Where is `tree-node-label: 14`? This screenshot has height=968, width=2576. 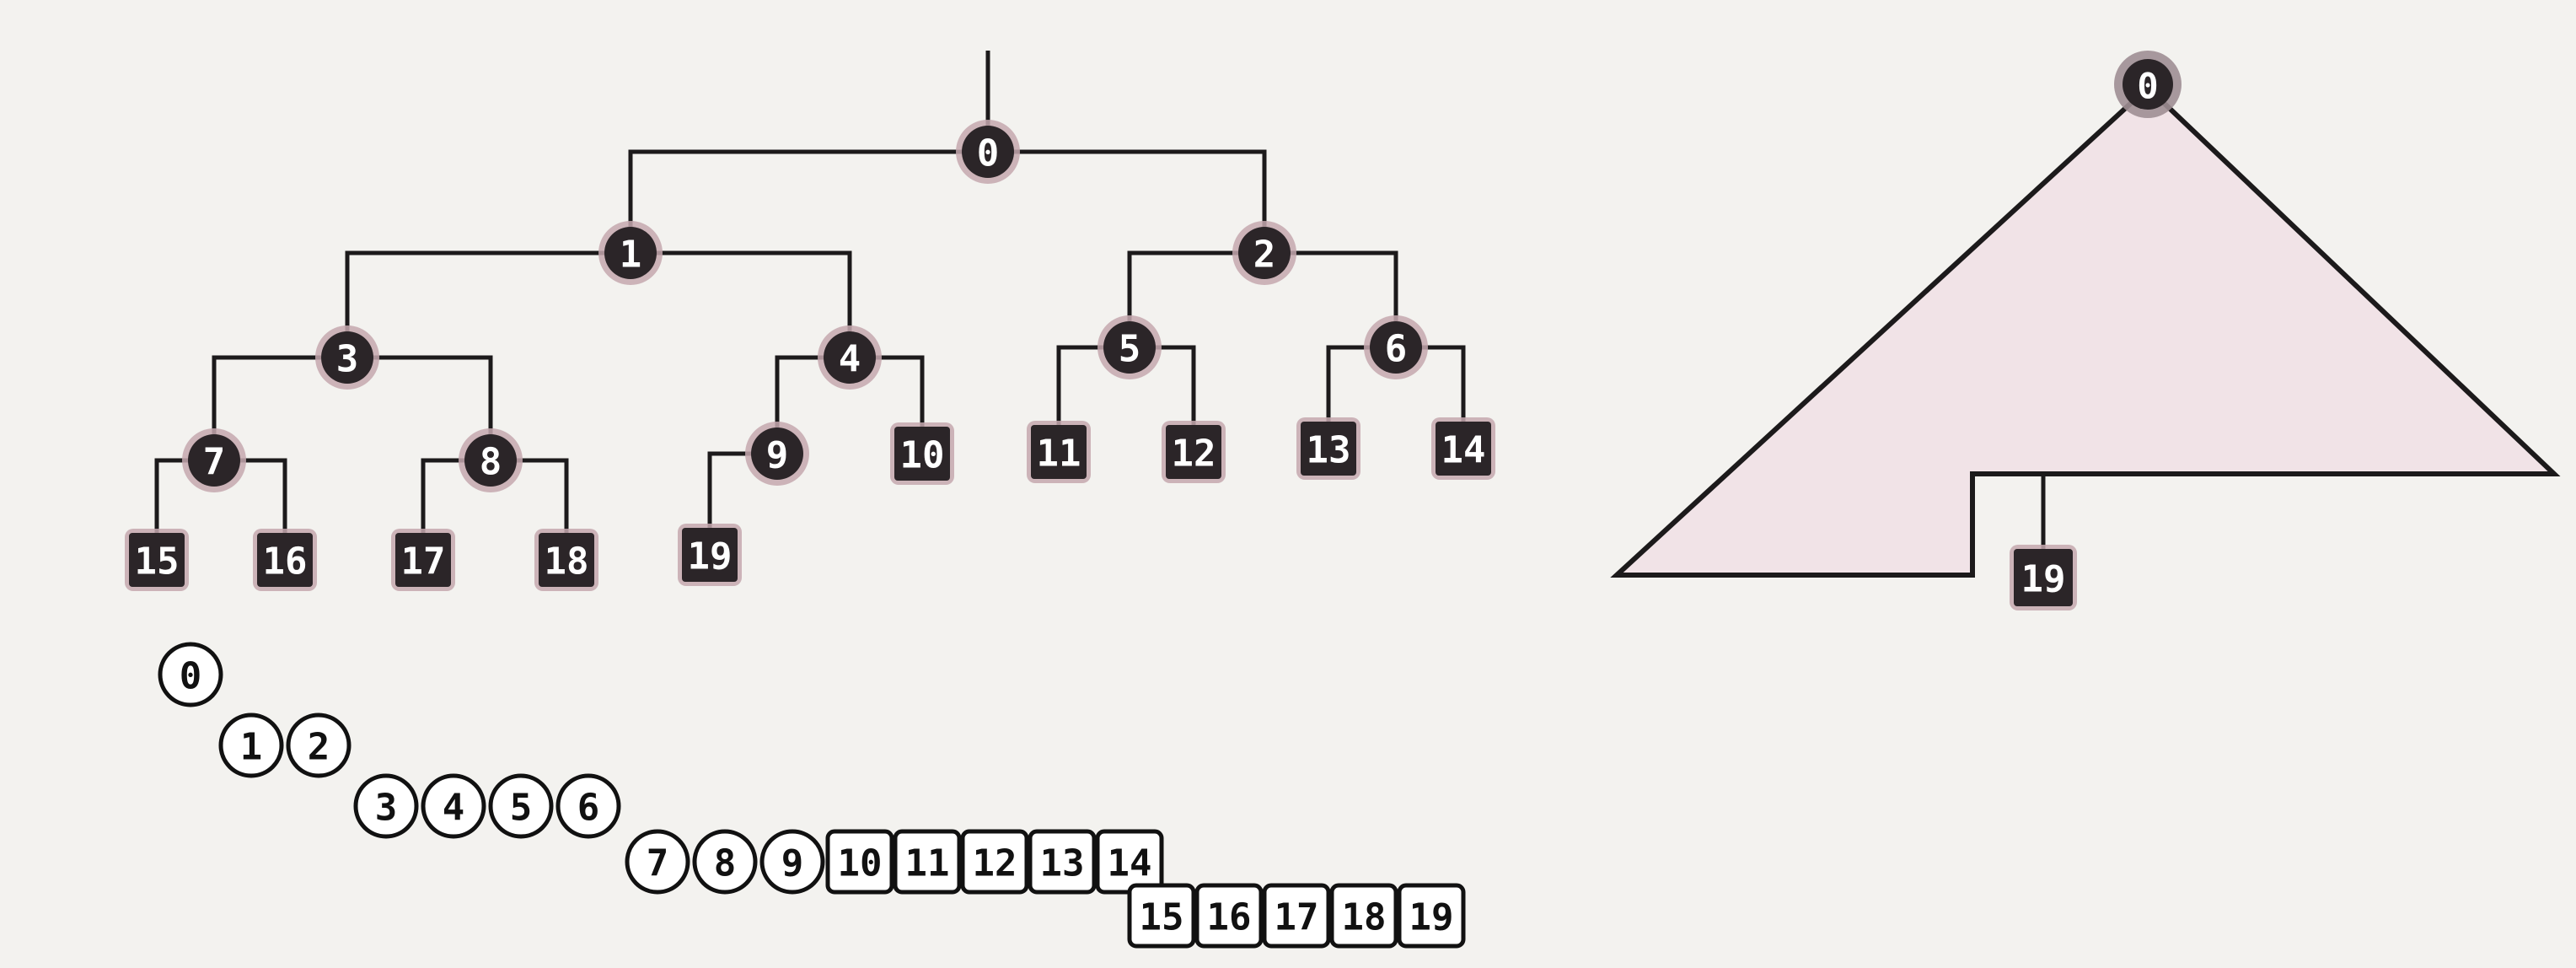
tree-node-label: 14 is located at coordinates (1463, 450).